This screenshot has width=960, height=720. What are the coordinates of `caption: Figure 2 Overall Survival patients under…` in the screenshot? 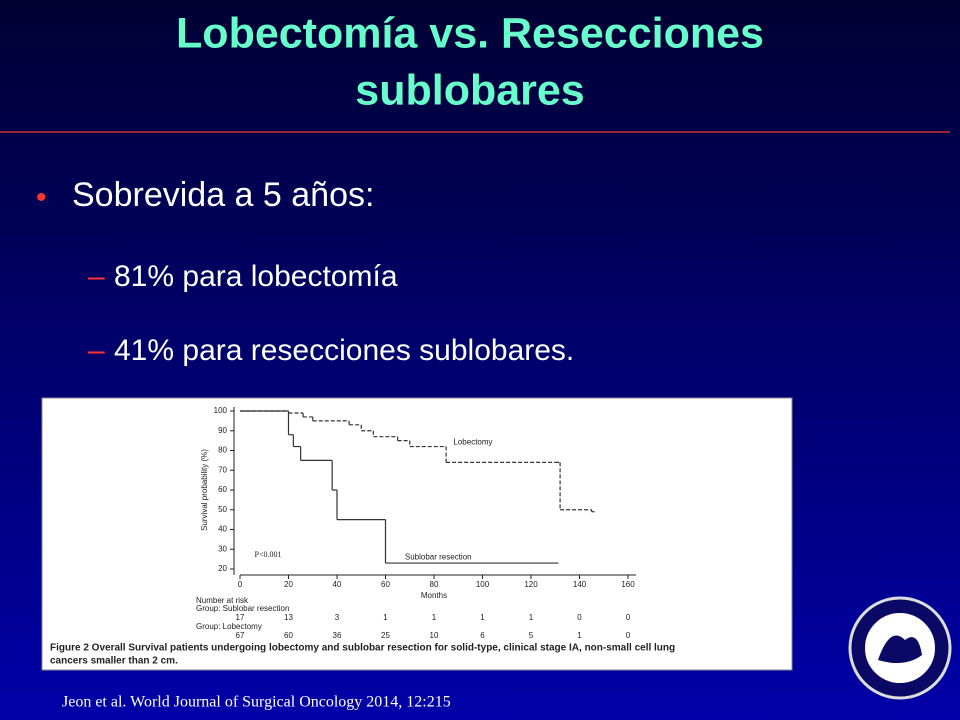 It's located at (362, 648).